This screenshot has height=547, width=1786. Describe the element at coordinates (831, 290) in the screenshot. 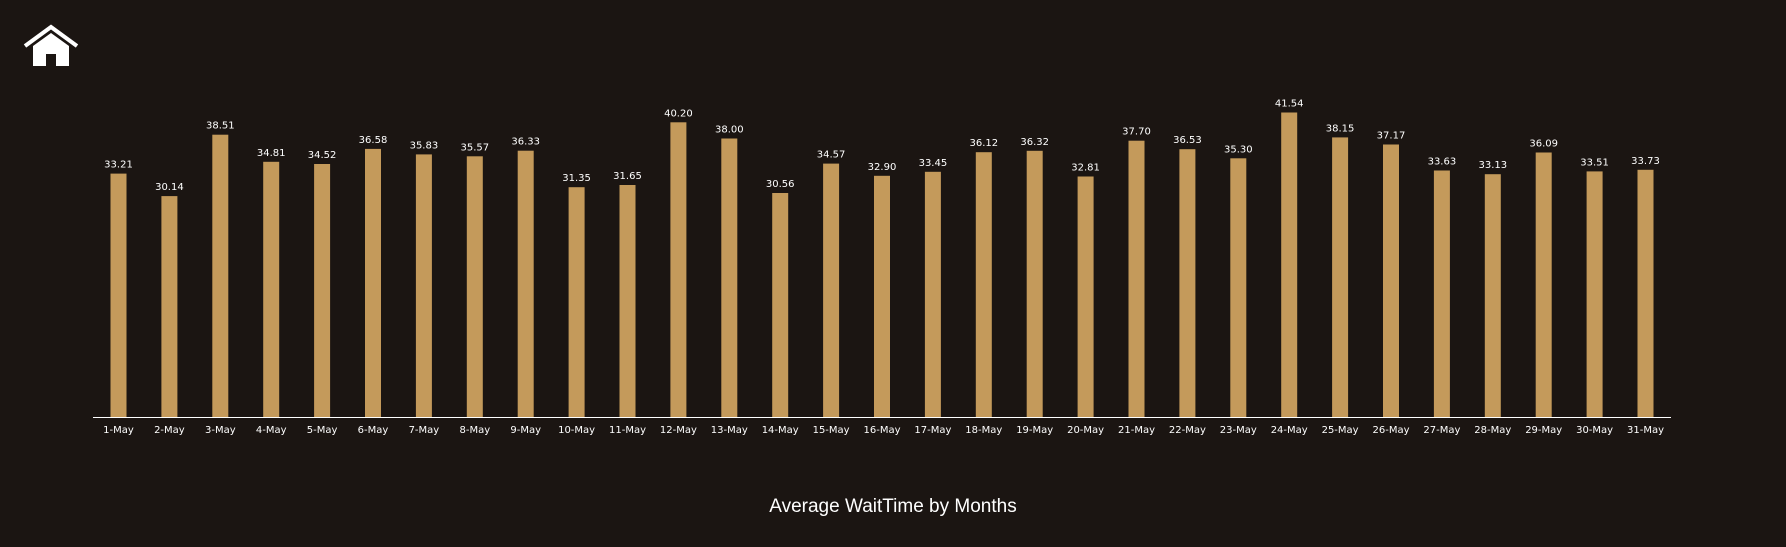

I see `bar-15-May` at that location.